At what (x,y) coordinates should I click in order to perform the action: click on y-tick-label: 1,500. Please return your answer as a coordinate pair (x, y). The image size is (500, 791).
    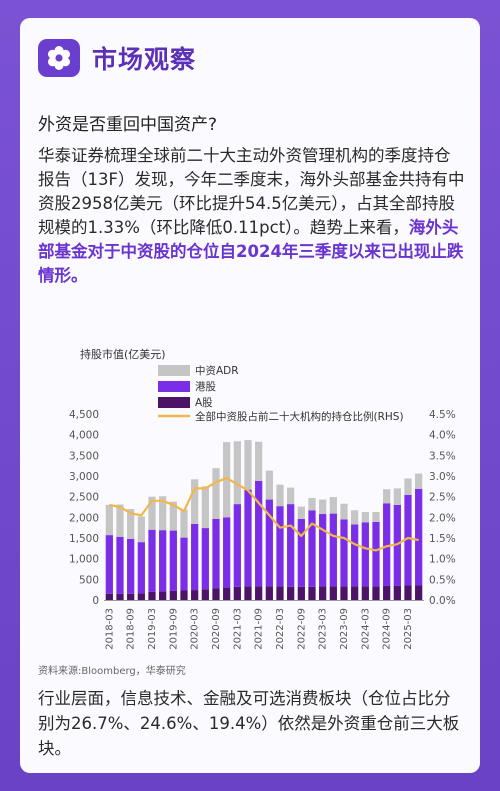
    Looking at the image, I should click on (84, 539).